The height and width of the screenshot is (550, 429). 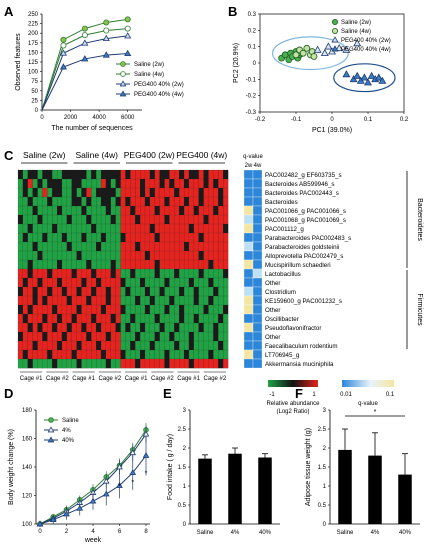 What do you see at coordinates (93, 540) in the screenshot?
I see `d-x-axis-label: week` at bounding box center [93, 540].